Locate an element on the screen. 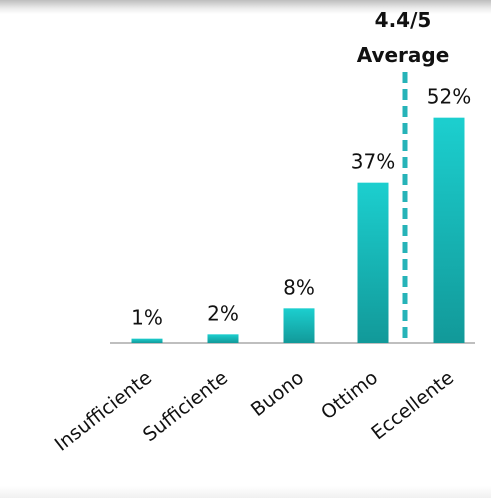  top-shadow-strip is located at coordinates (245, 7).